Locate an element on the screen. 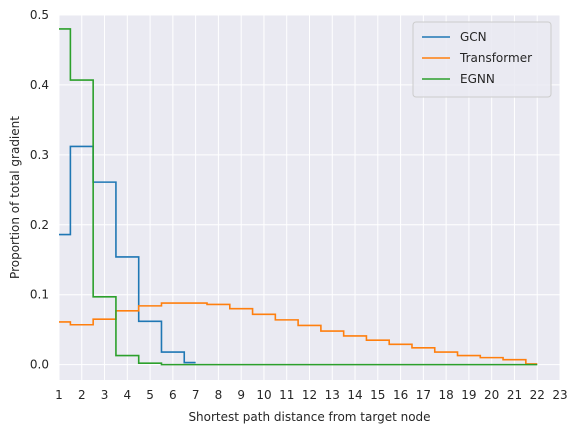 The image size is (570, 435). x-tick-label: 17 is located at coordinates (423, 395).